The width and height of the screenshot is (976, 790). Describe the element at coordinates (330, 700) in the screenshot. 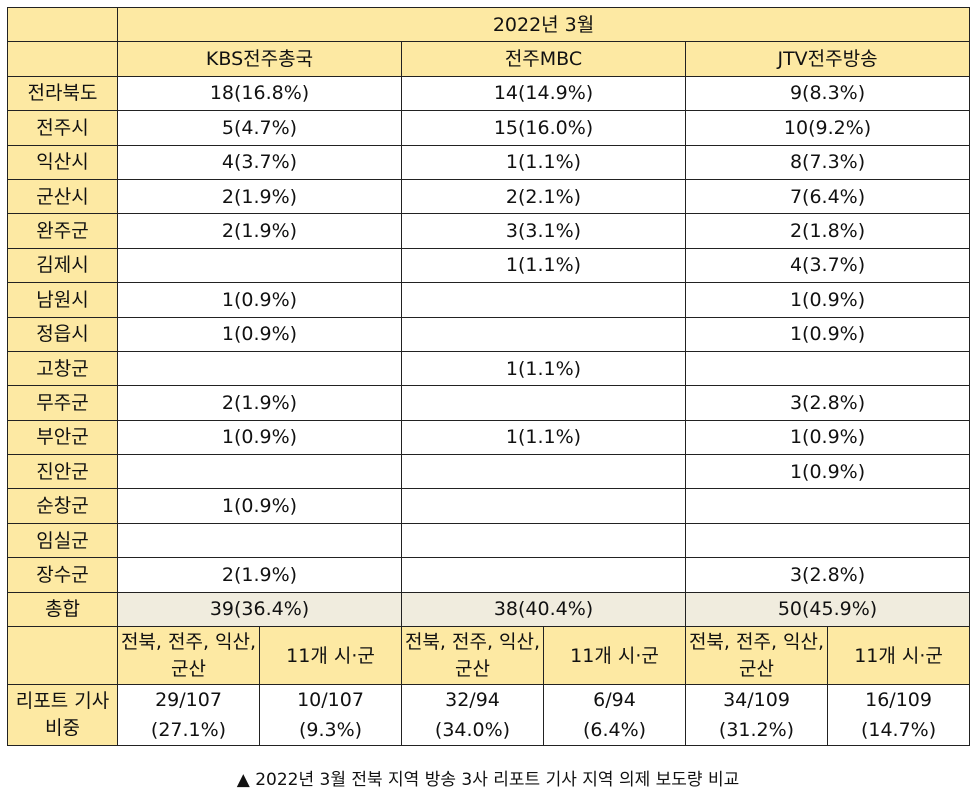

I see `share-count: 10/107` at that location.